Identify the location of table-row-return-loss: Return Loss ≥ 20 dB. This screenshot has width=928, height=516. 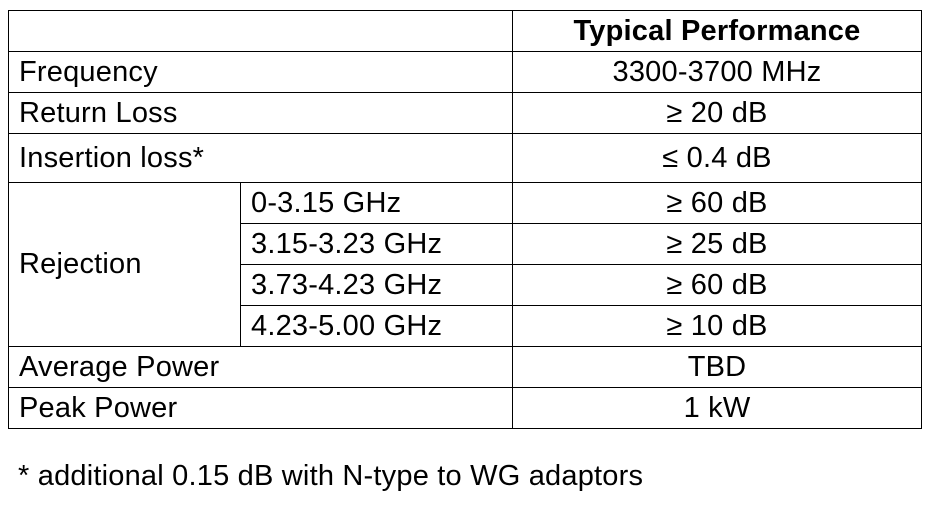
(465, 113).